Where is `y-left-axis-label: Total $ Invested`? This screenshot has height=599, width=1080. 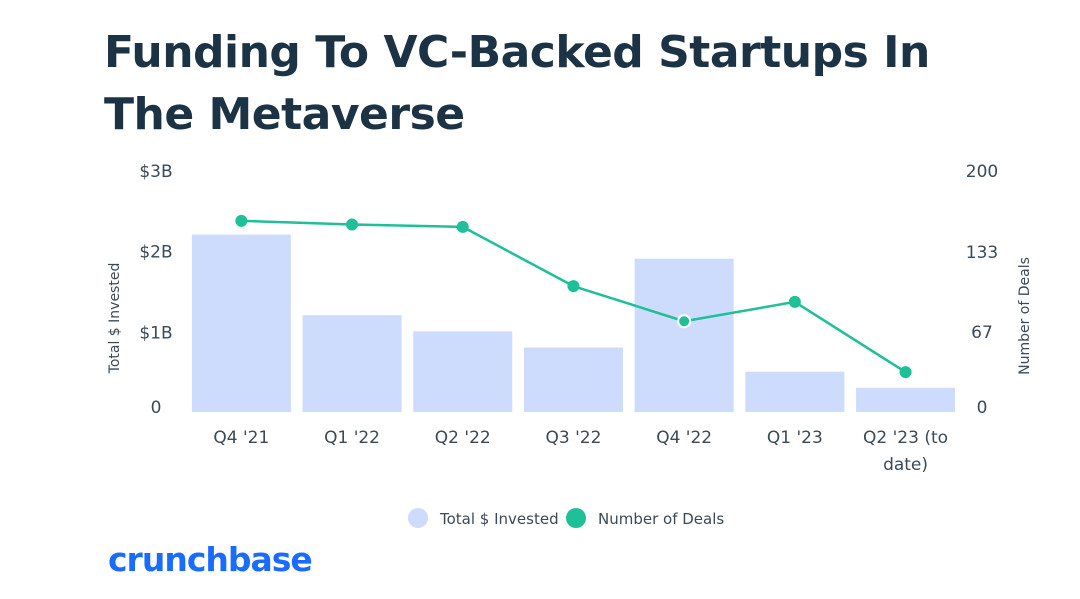
y-left-axis-label: Total $ Invested is located at coordinates (115, 319).